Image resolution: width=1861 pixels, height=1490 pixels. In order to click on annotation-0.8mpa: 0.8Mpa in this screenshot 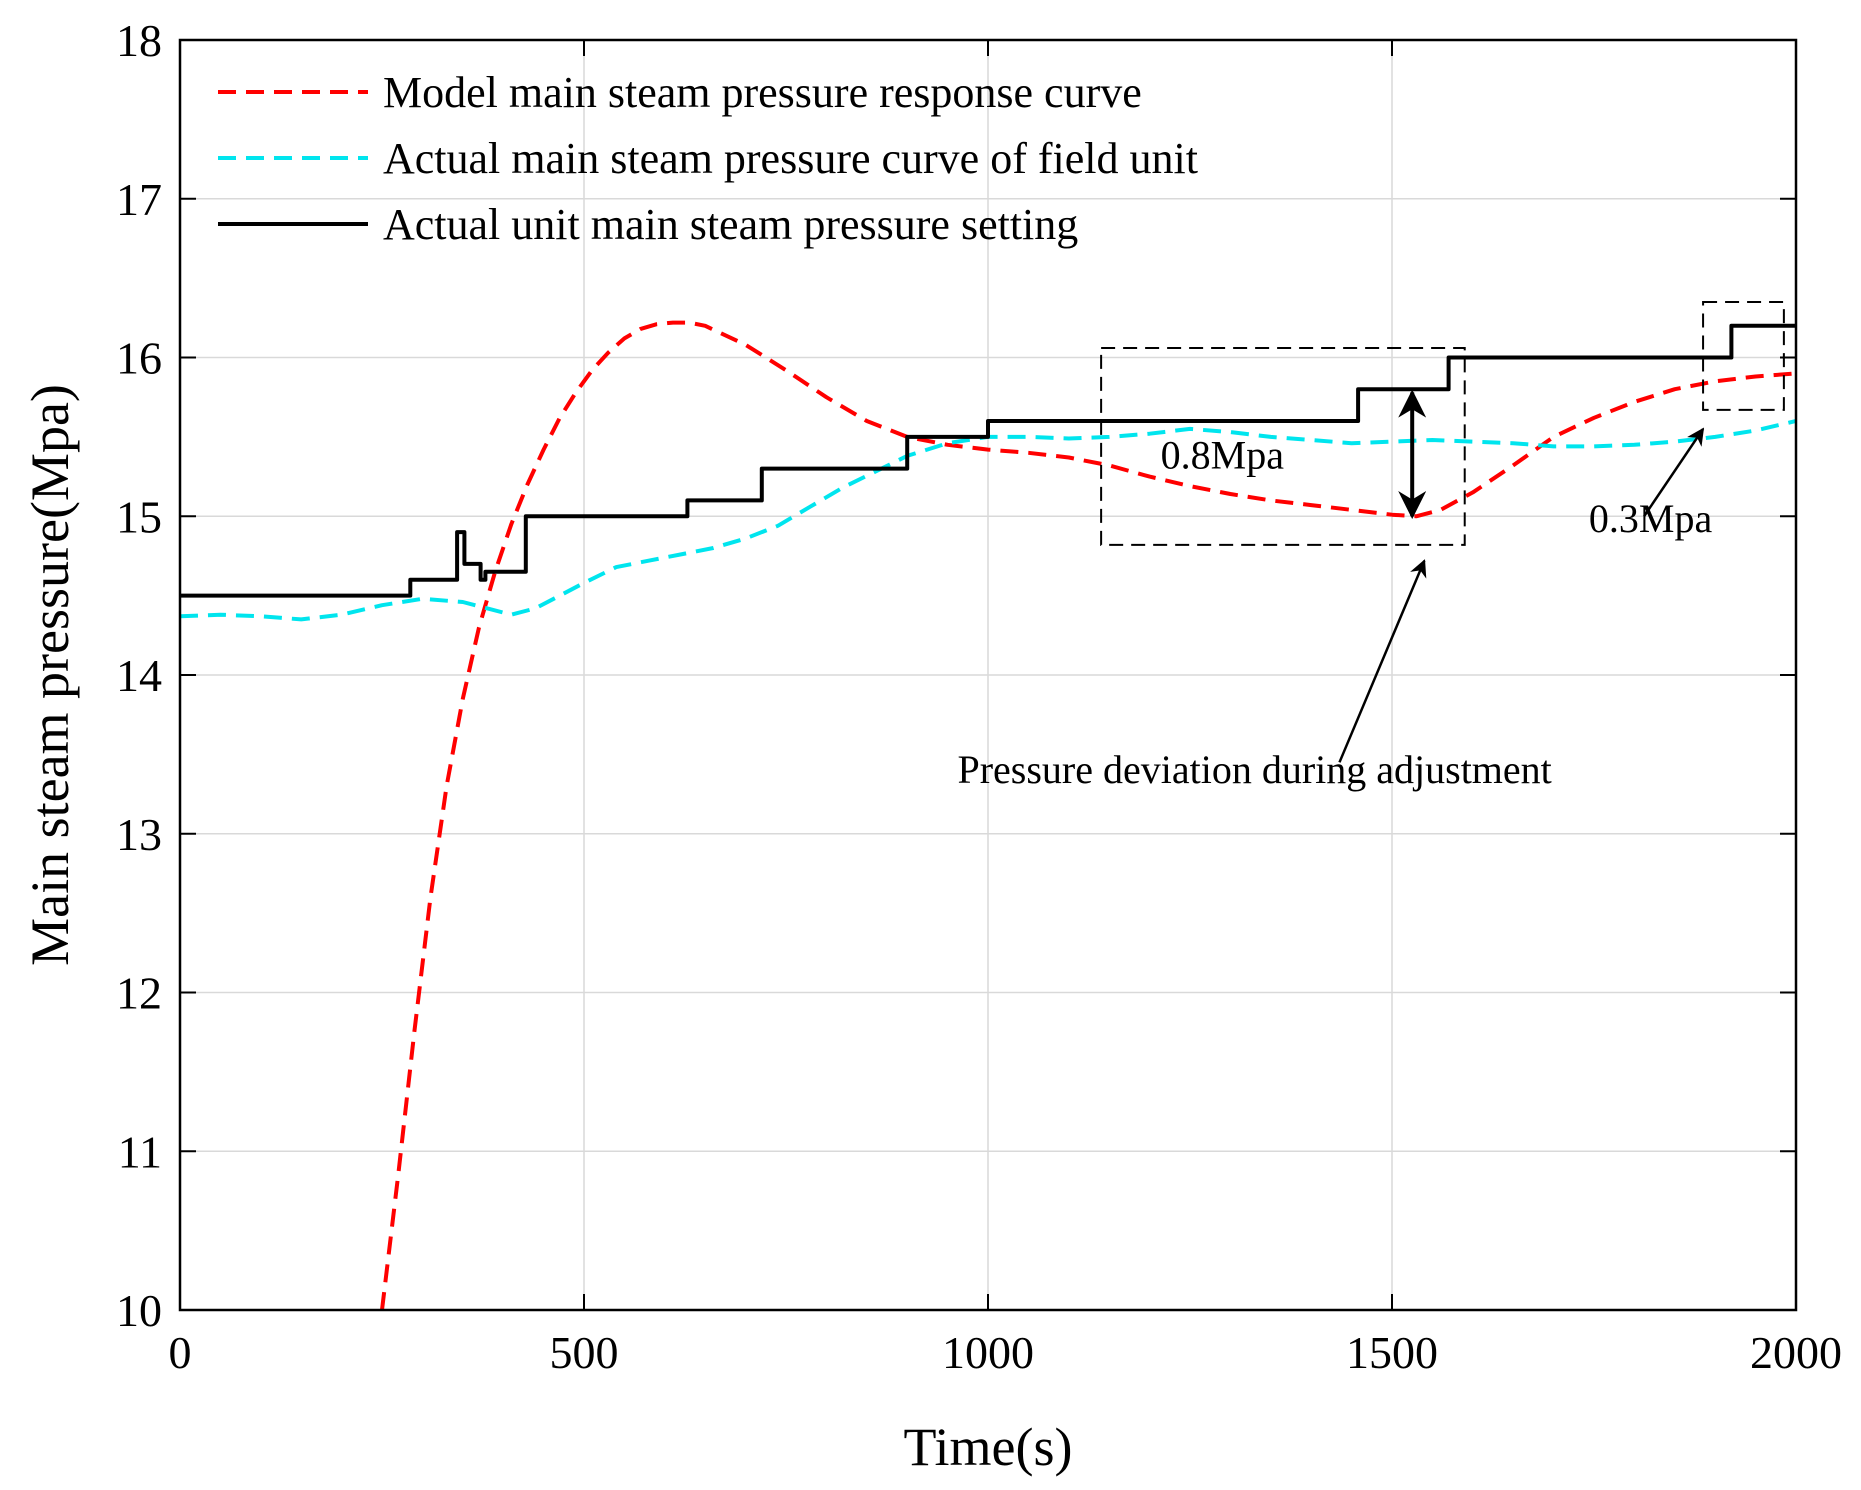, I will do `click(1223, 455)`.